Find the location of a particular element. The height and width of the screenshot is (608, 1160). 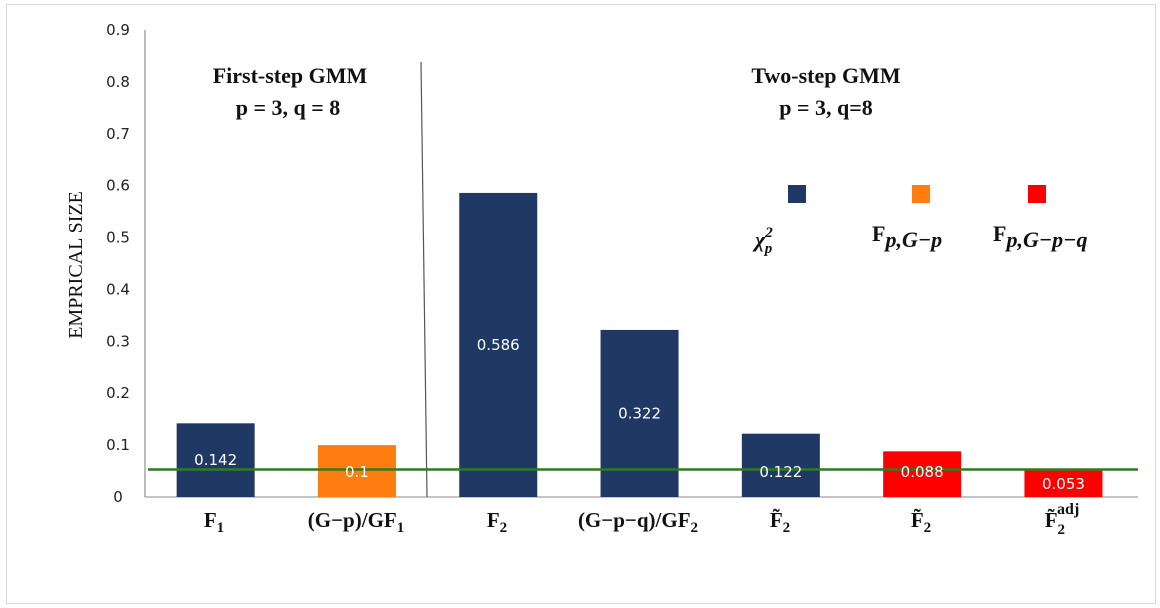

panel-divider is located at coordinates (424, 279).